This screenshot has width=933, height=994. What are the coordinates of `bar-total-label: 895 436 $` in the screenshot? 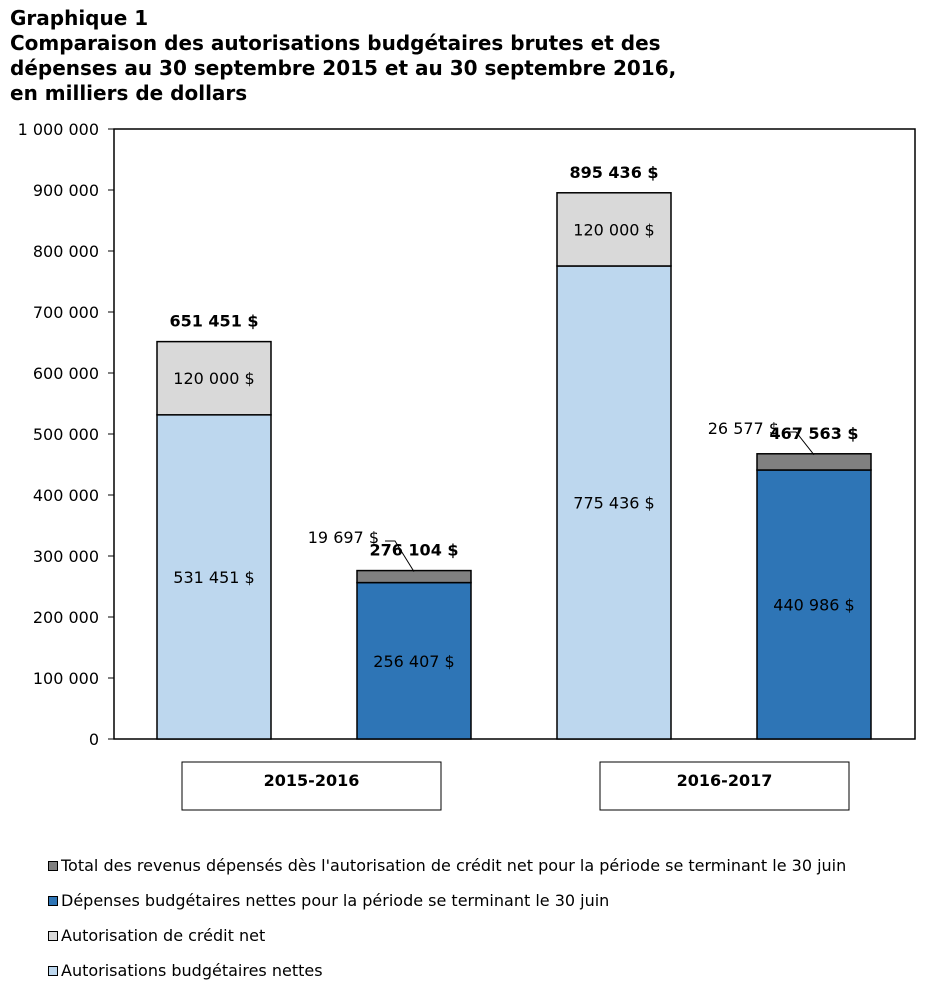 It's located at (613, 172).